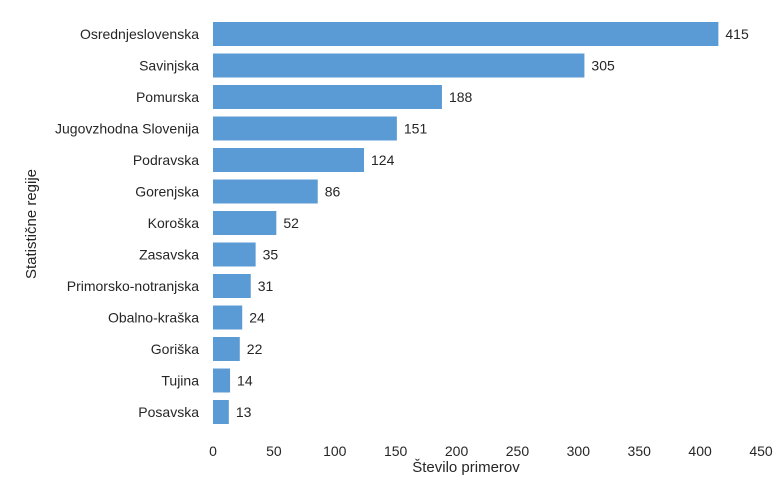 The width and height of the screenshot is (781, 490). Describe the element at coordinates (166, 160) in the screenshot. I see `category-label-podravska: Podravska` at that location.